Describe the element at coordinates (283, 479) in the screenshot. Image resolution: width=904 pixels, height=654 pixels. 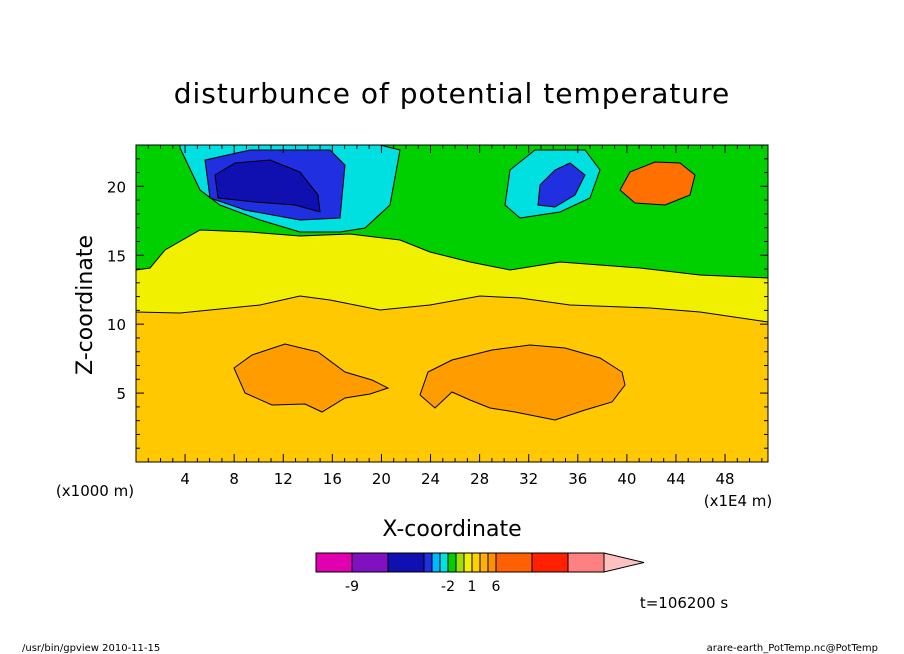
I see `x-tick-label: 12` at that location.